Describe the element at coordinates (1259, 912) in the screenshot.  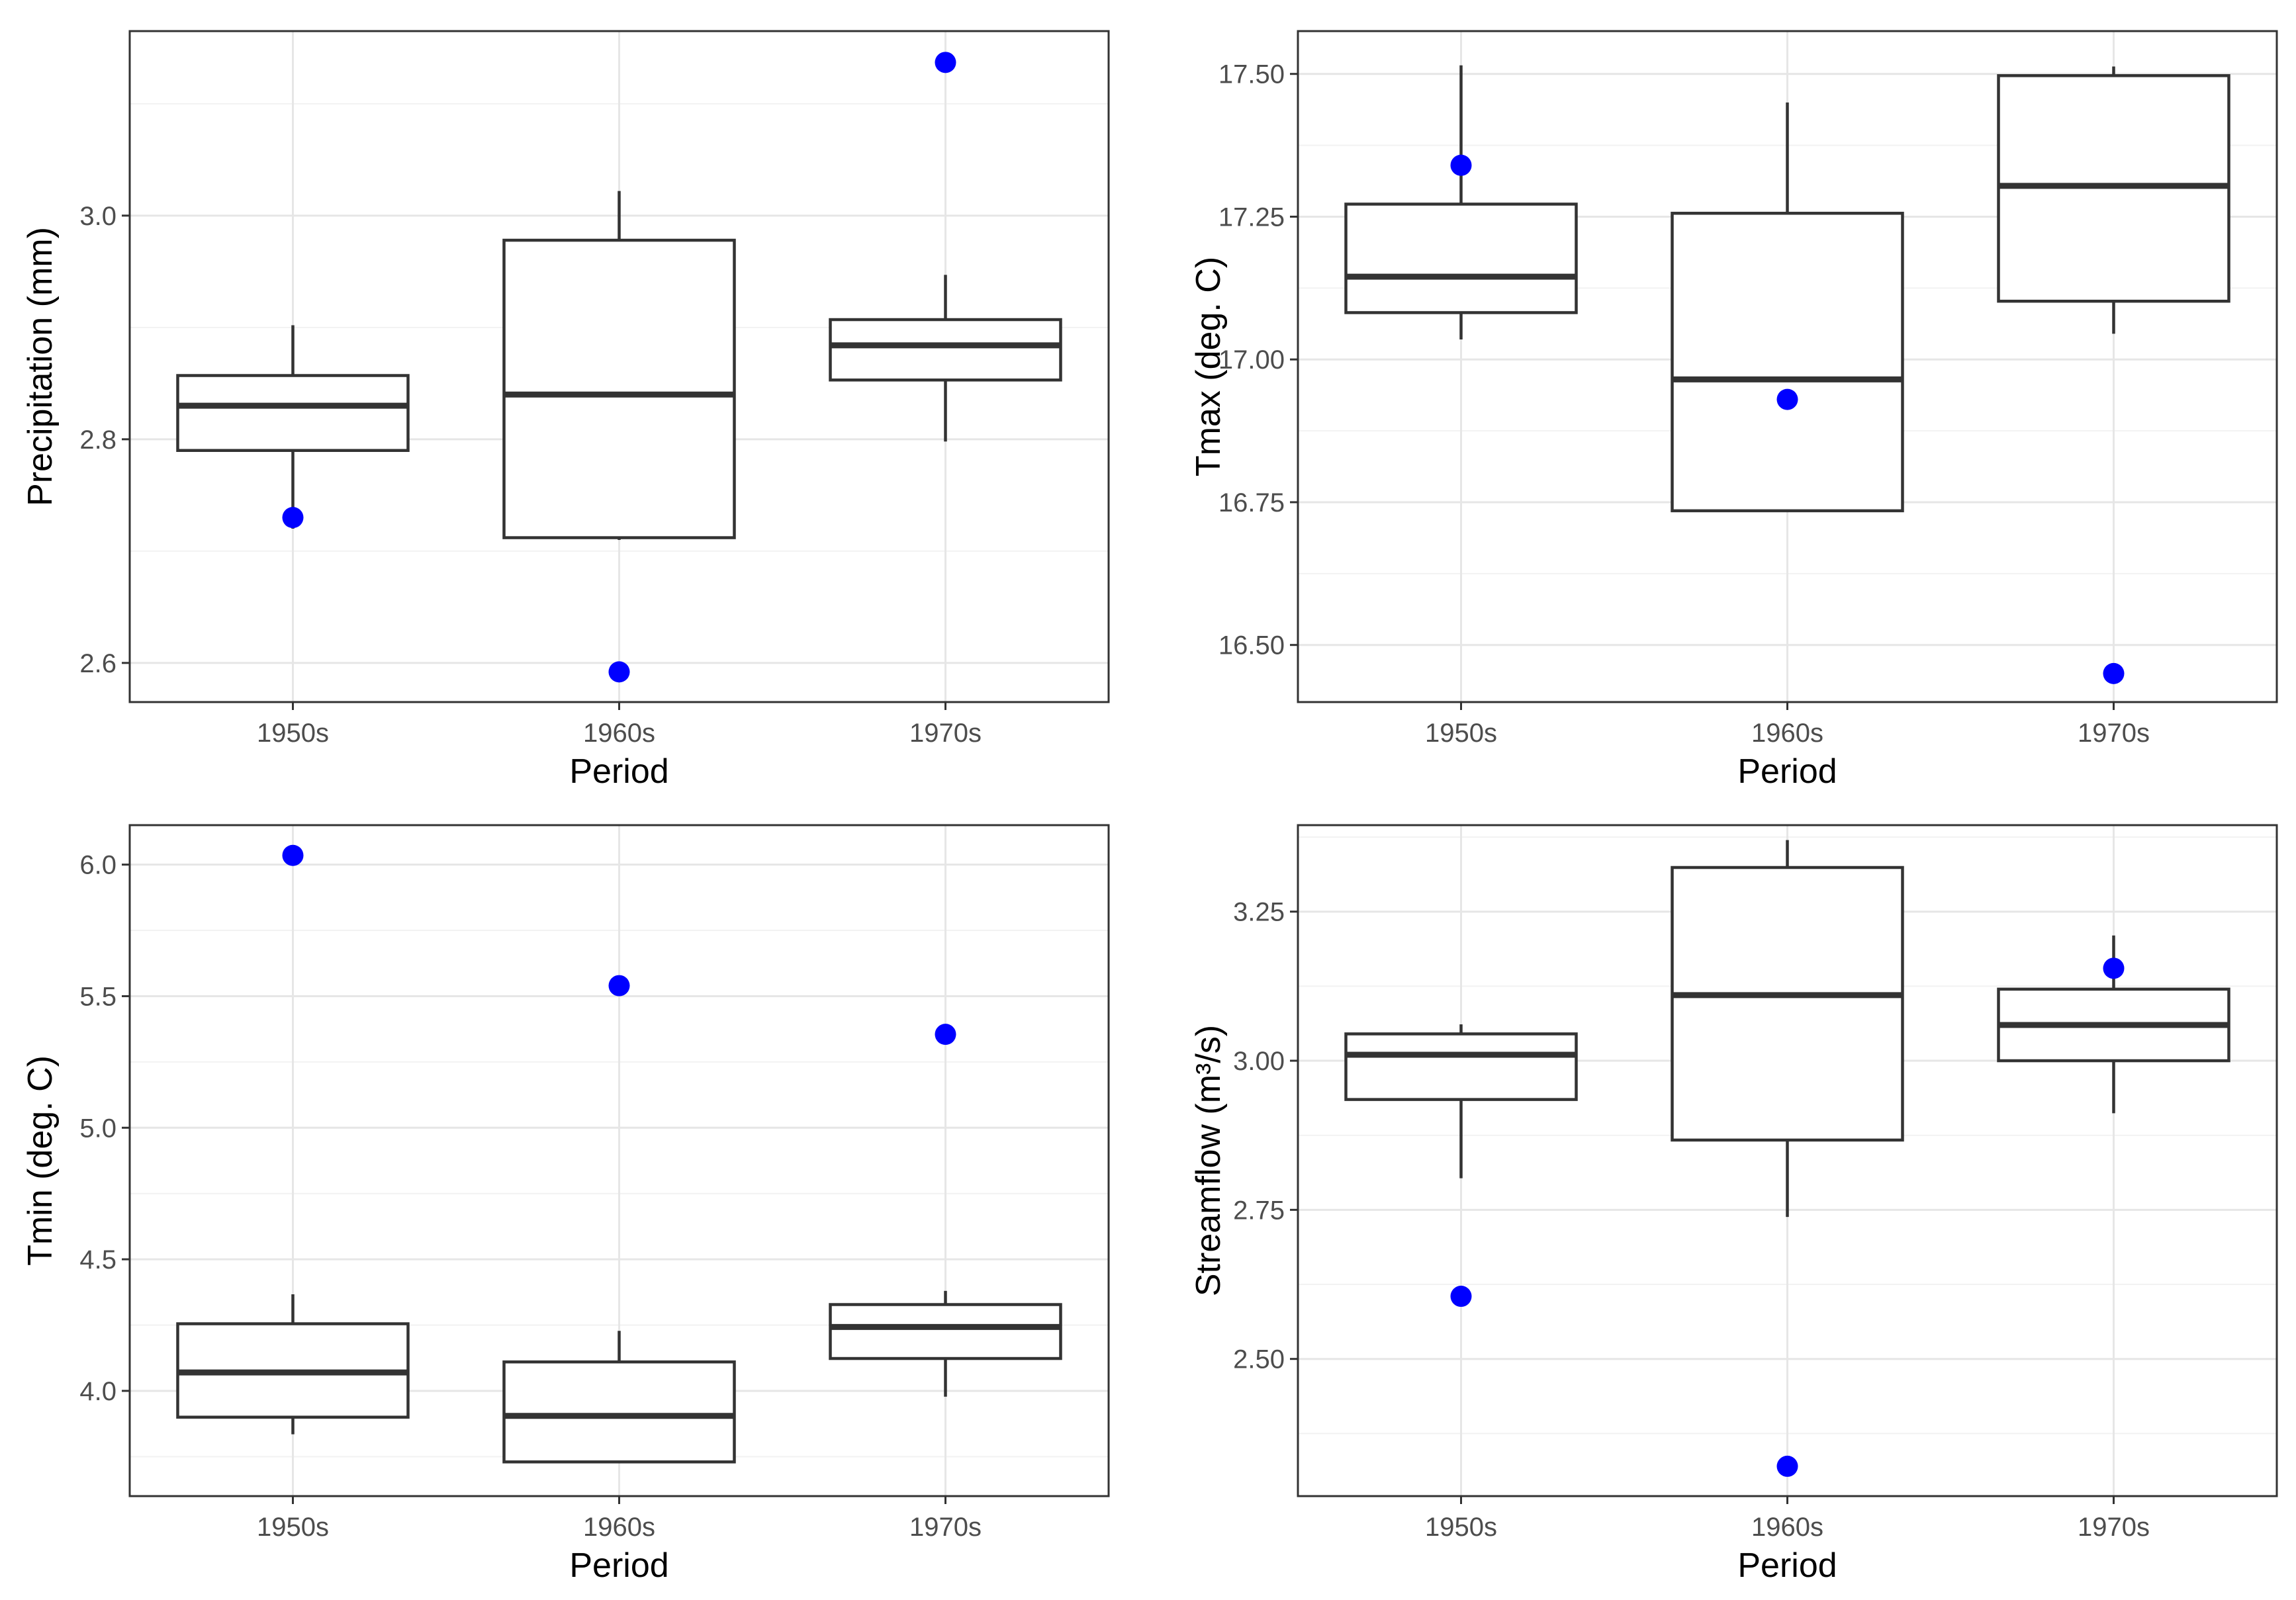
I see `y-tick-label: 3.25` at that location.